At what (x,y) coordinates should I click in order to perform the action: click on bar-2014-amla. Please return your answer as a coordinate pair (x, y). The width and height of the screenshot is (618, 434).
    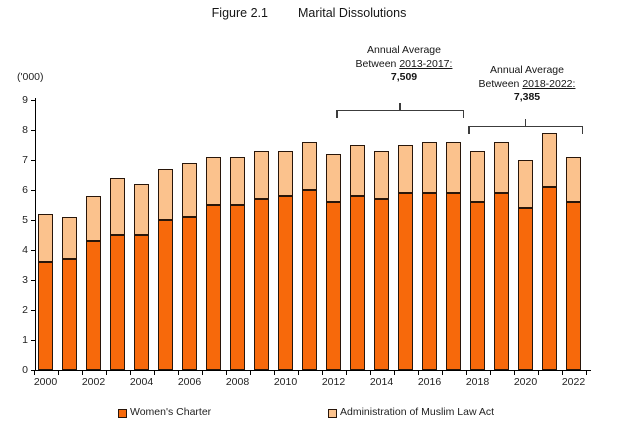
    Looking at the image, I should click on (381, 175).